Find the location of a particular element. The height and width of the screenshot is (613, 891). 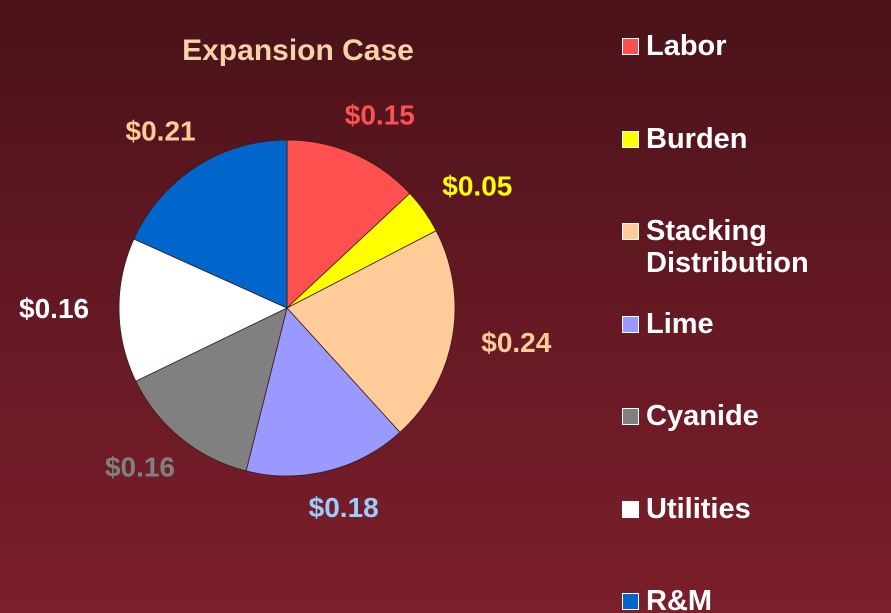

legend-item: Utilities is located at coordinates (742, 509).